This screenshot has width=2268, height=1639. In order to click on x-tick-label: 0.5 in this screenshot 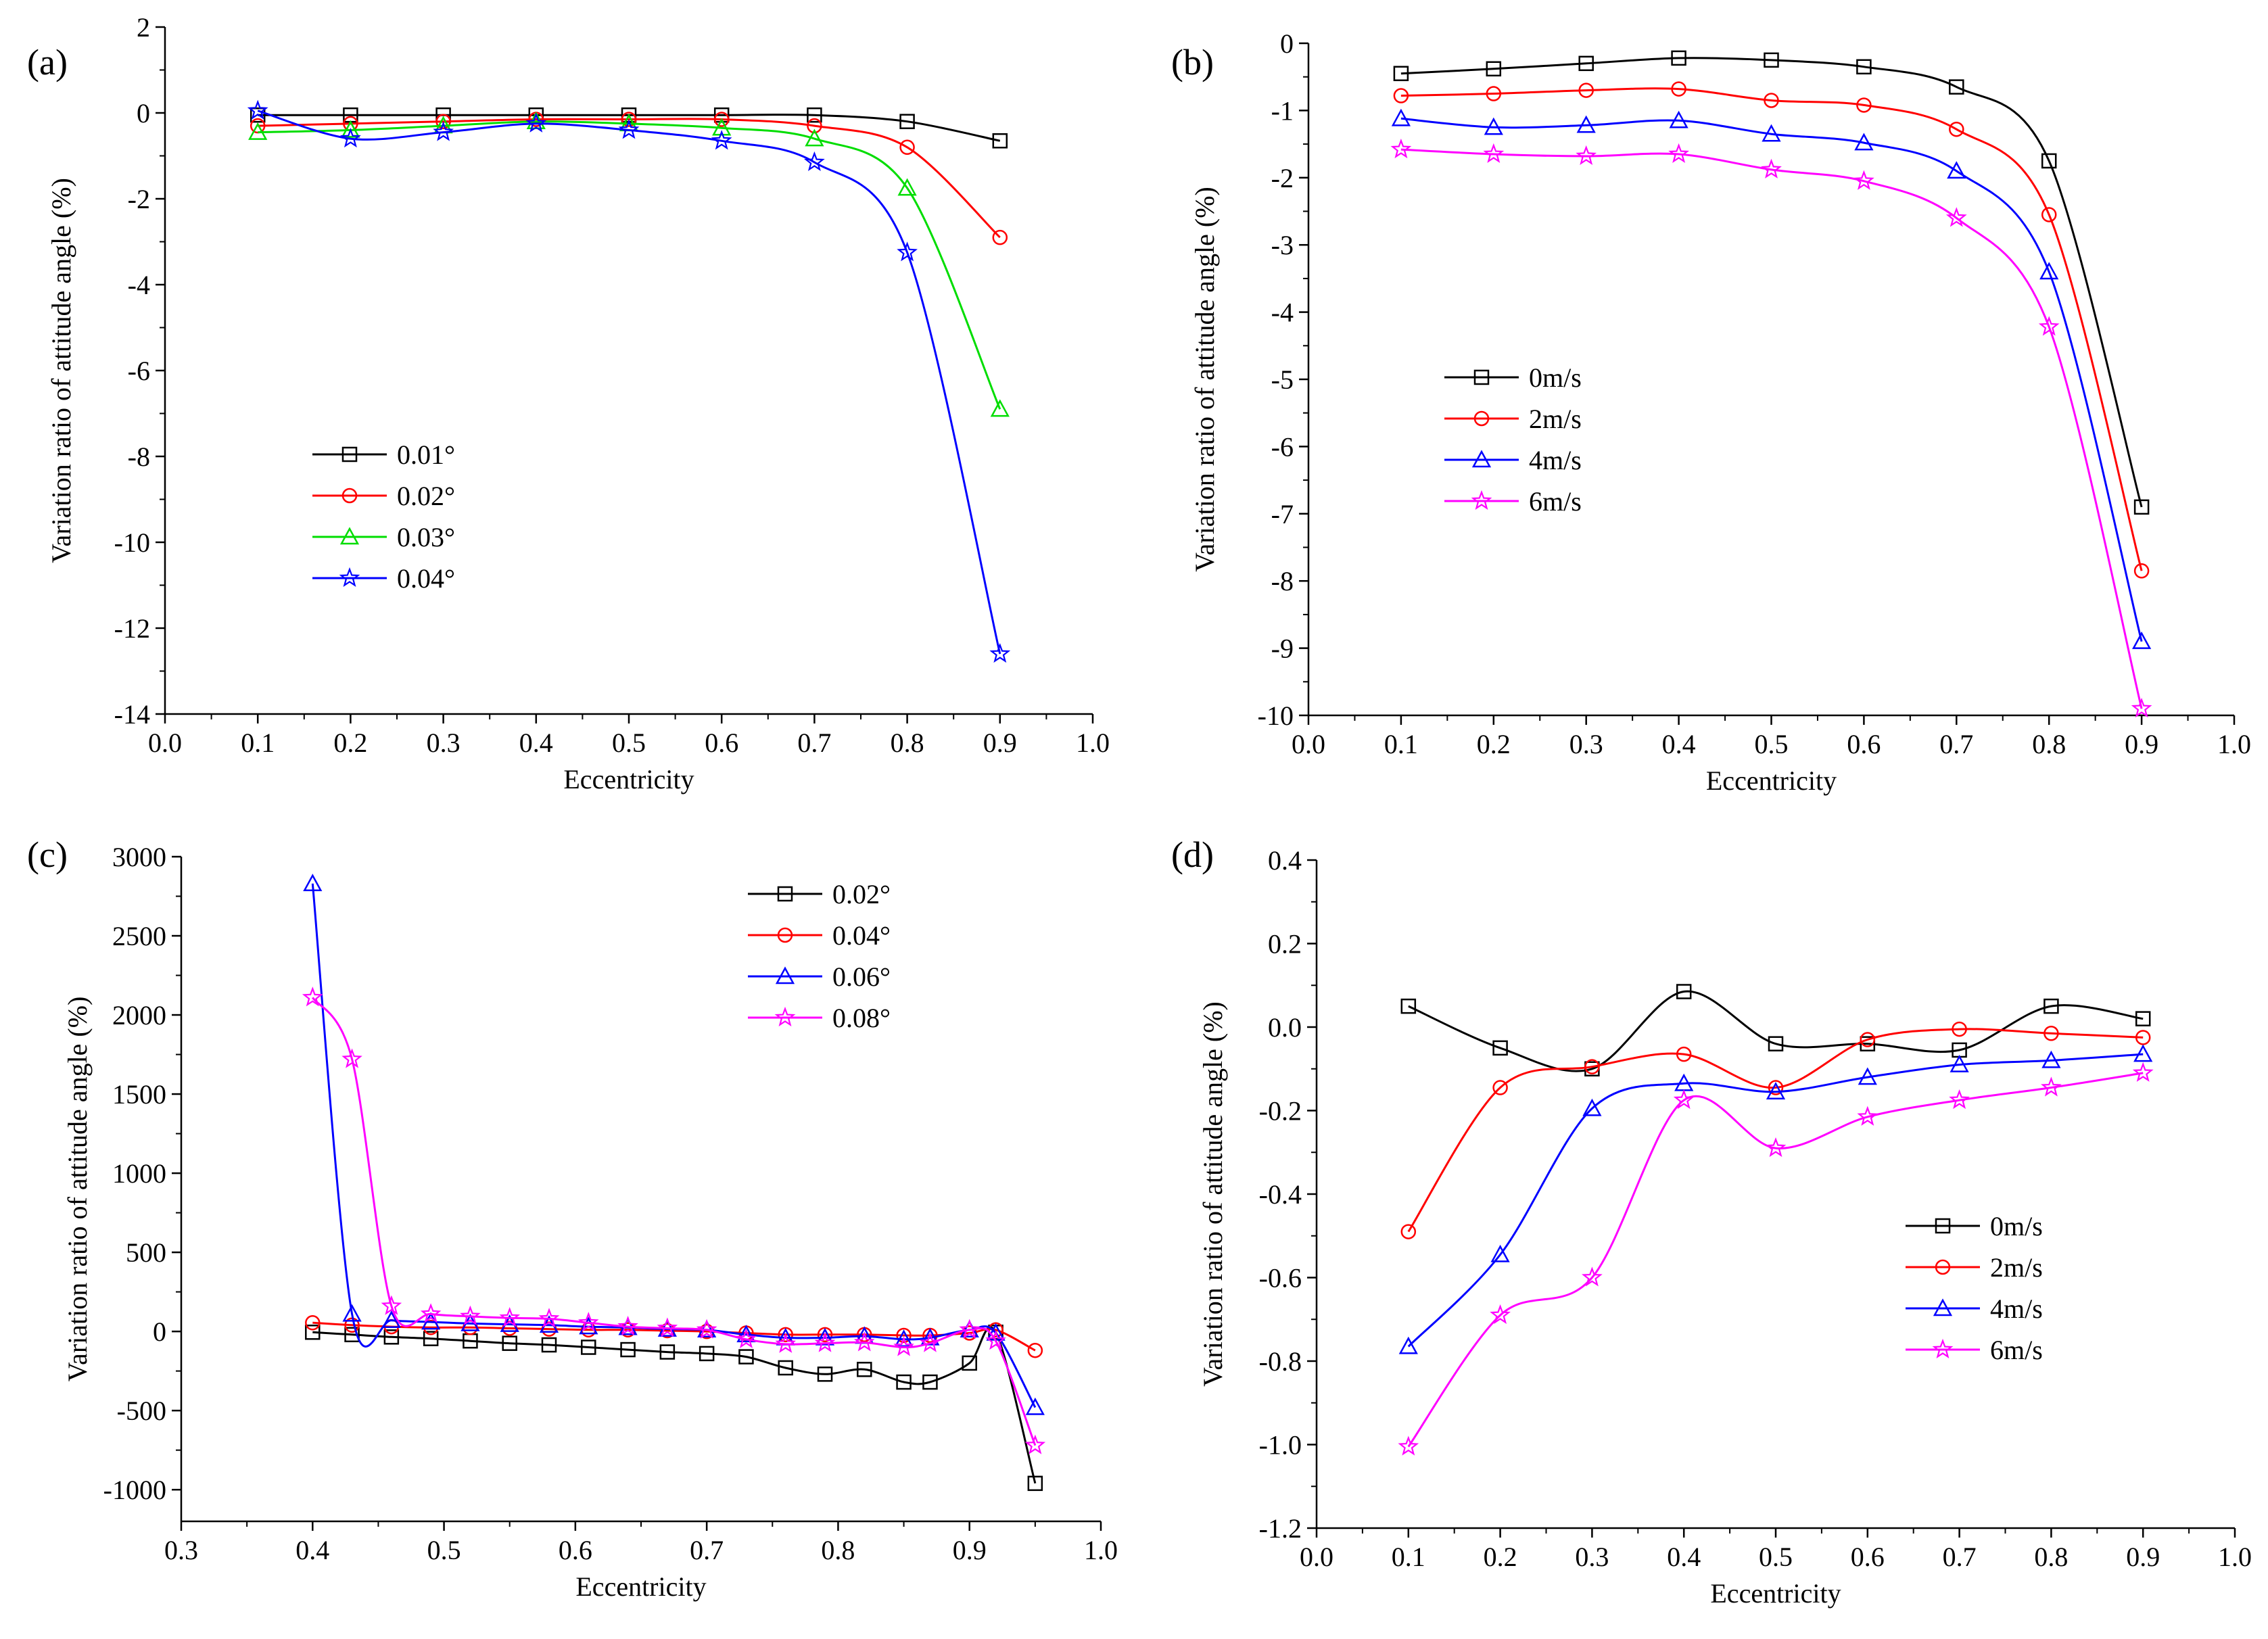, I will do `click(1772, 744)`.